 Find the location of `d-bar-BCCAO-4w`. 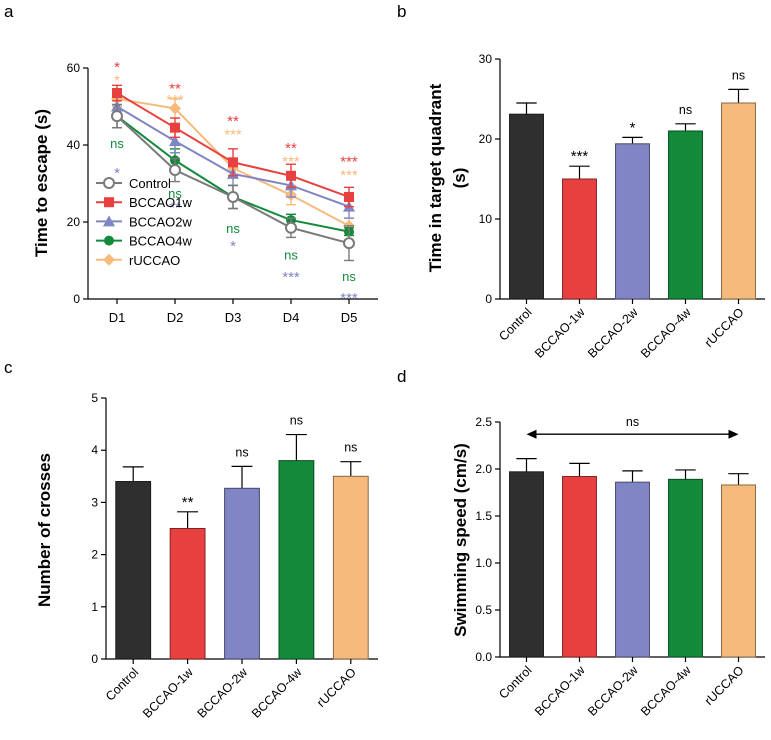

d-bar-BCCAO-4w is located at coordinates (685, 568).